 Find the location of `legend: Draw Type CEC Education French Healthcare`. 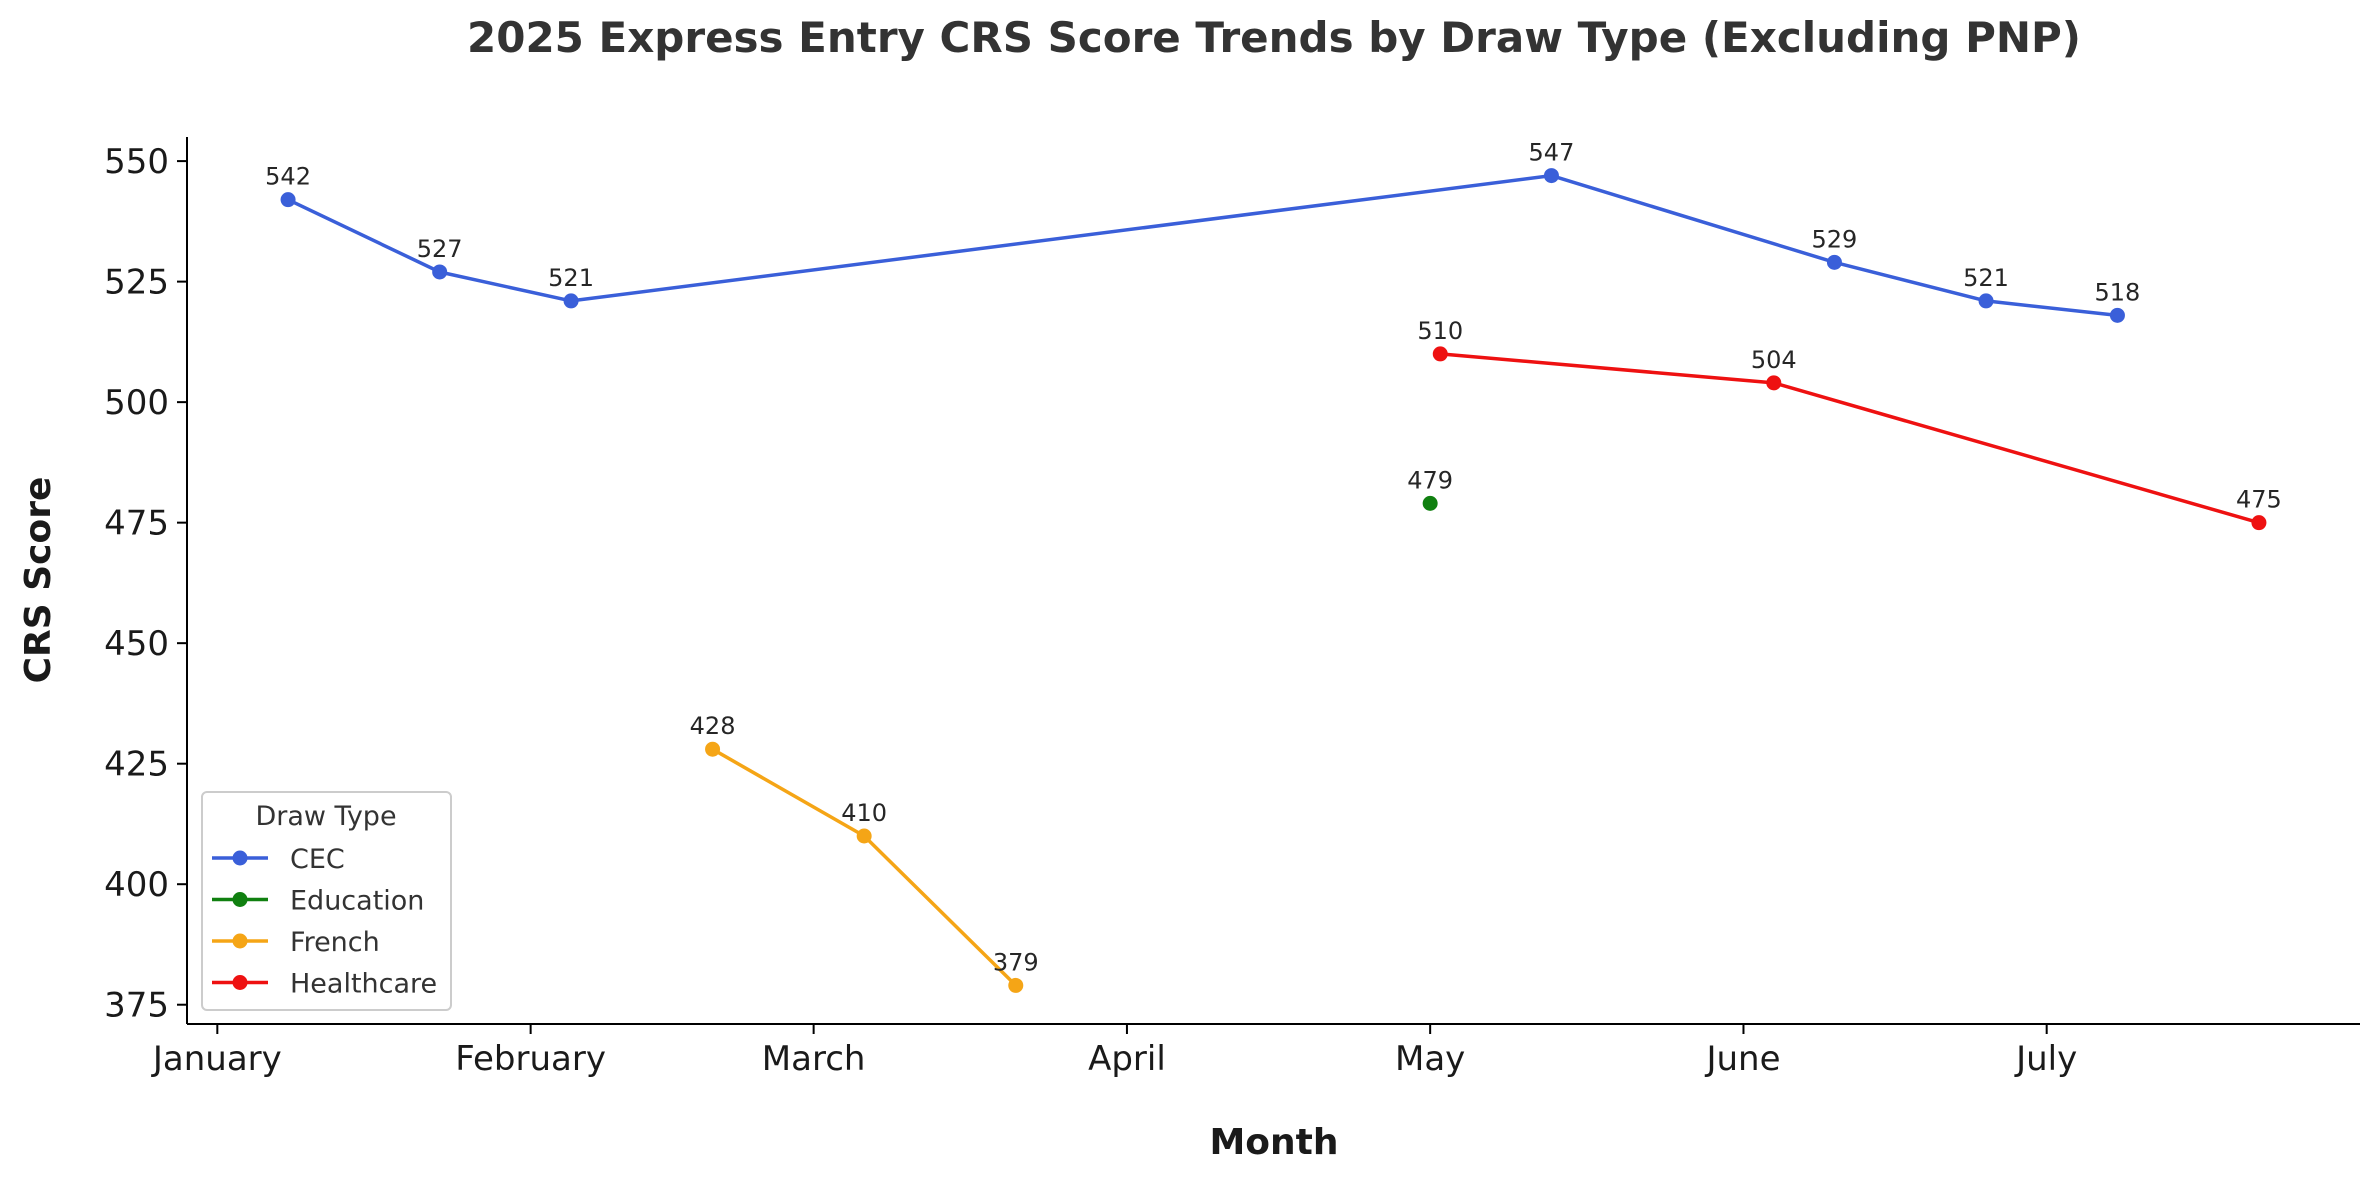

legend: Draw Type CEC Education French Healthcare is located at coordinates (326, 901).